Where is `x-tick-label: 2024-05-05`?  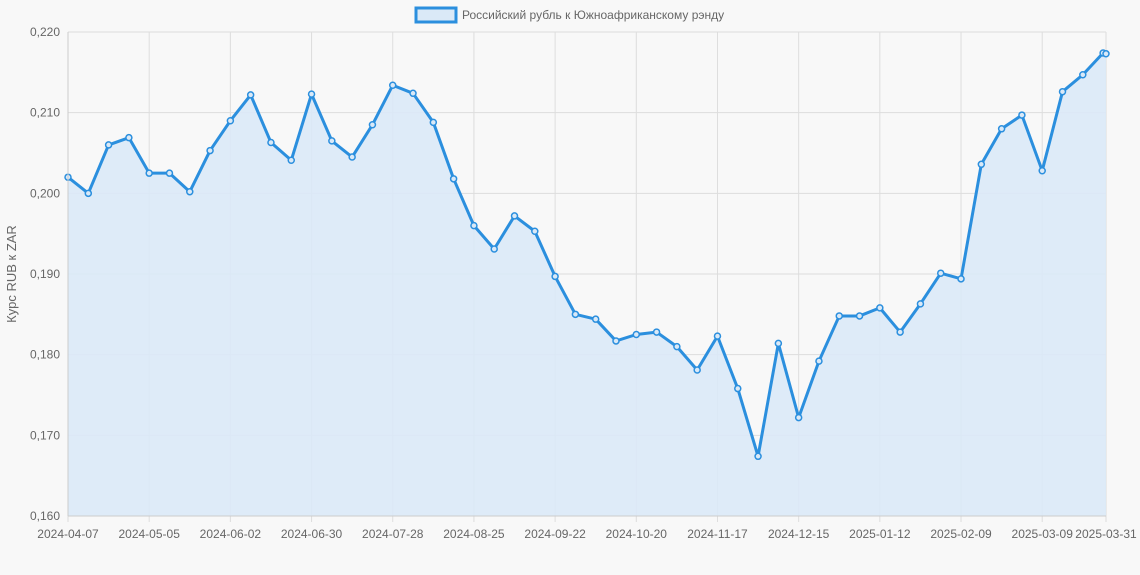
x-tick-label: 2024-05-05 is located at coordinates (149, 534).